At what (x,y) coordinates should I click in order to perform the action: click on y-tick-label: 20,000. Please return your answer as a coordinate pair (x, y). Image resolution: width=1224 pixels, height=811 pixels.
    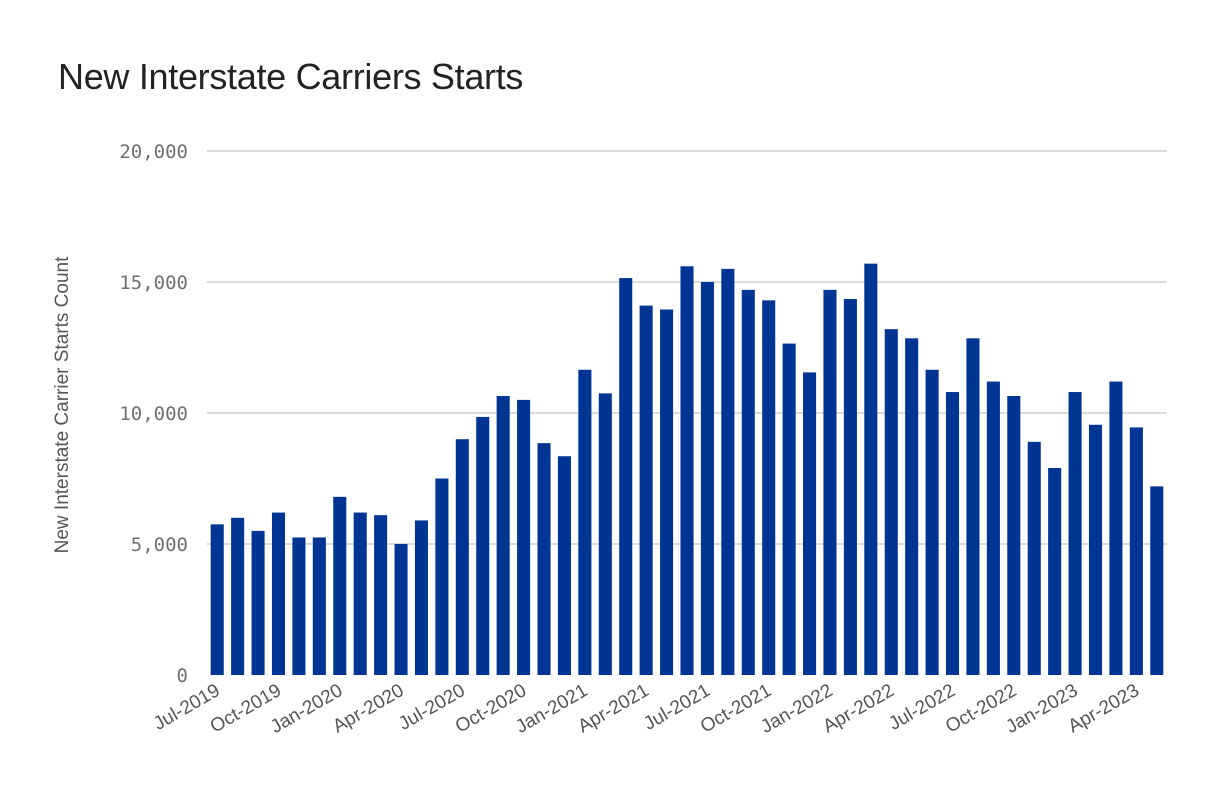
    Looking at the image, I should click on (153, 152).